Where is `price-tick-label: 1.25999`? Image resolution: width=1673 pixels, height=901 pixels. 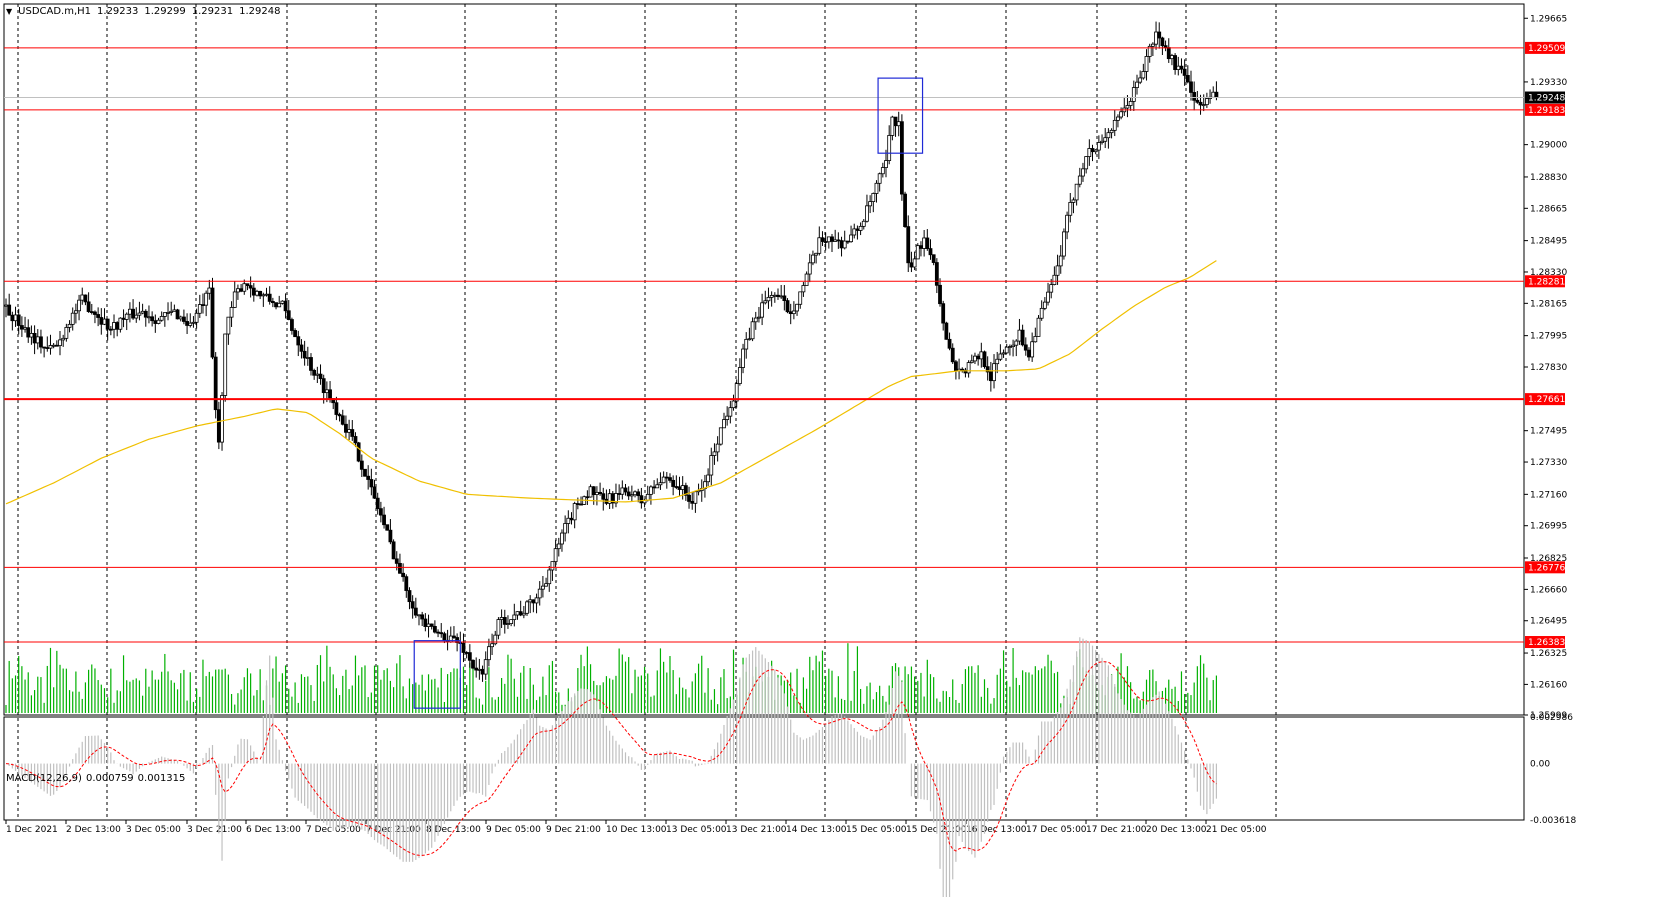 price-tick-label: 1.25999 is located at coordinates (1548, 716).